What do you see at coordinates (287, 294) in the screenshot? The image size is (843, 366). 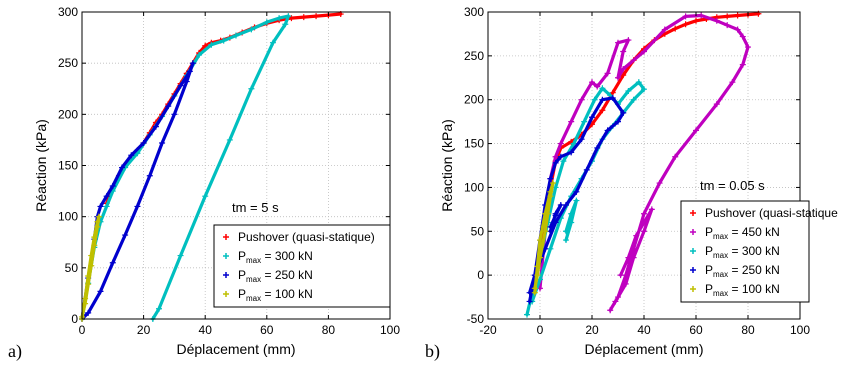 I see `legend-label-tail: = 100 kN` at bounding box center [287, 294].